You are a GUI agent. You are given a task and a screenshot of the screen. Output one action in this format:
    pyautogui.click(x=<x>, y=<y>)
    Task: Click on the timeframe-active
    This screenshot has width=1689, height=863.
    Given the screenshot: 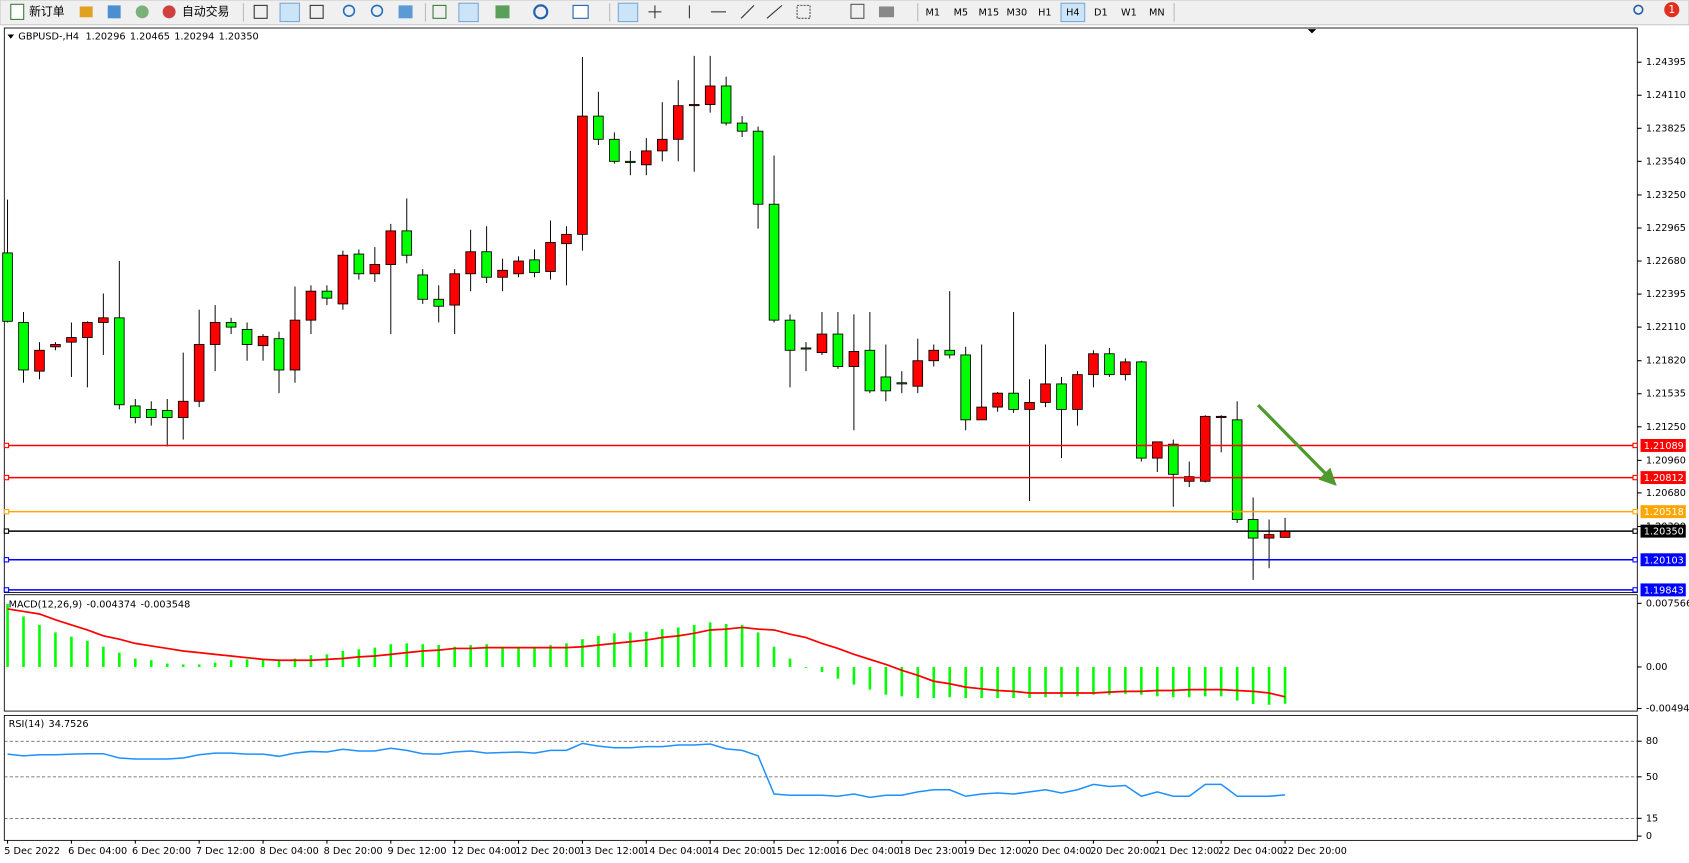 What is the action you would take?
    pyautogui.click(x=1073, y=12)
    